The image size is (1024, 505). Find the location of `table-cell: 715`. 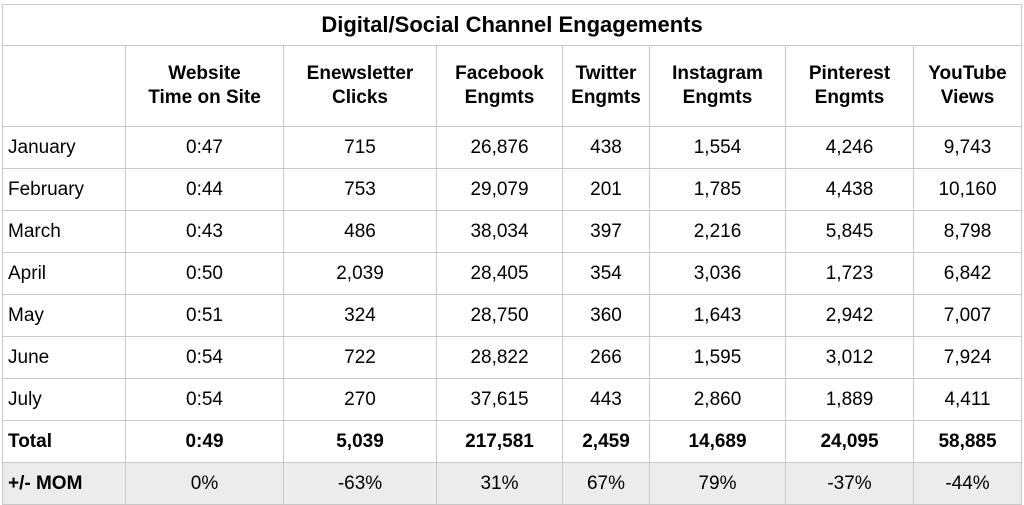

table-cell: 715 is located at coordinates (360, 147).